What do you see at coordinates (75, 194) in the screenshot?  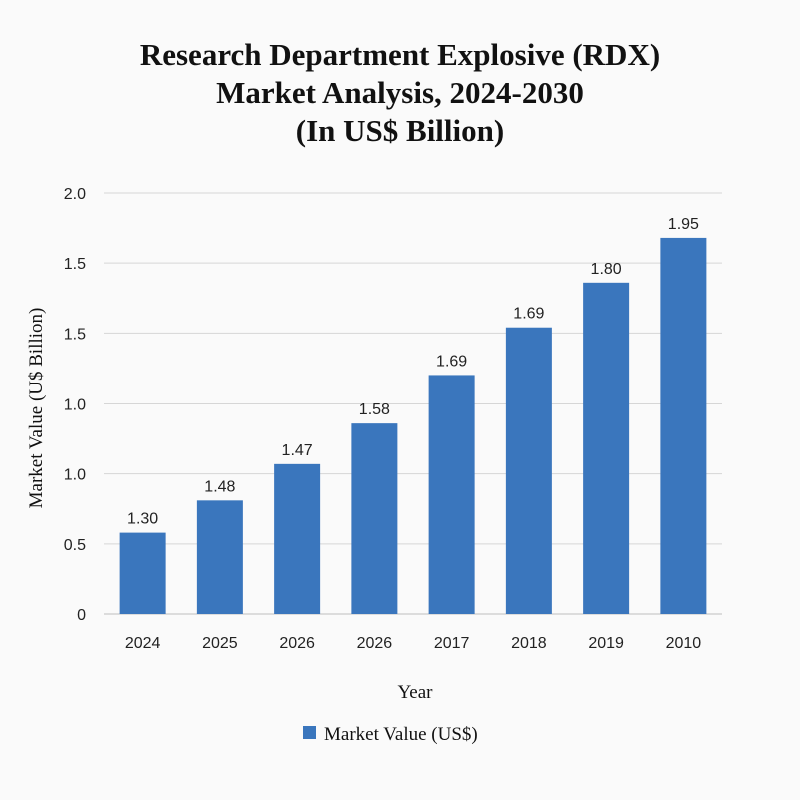 I see `y-tick-label: 2.0` at bounding box center [75, 194].